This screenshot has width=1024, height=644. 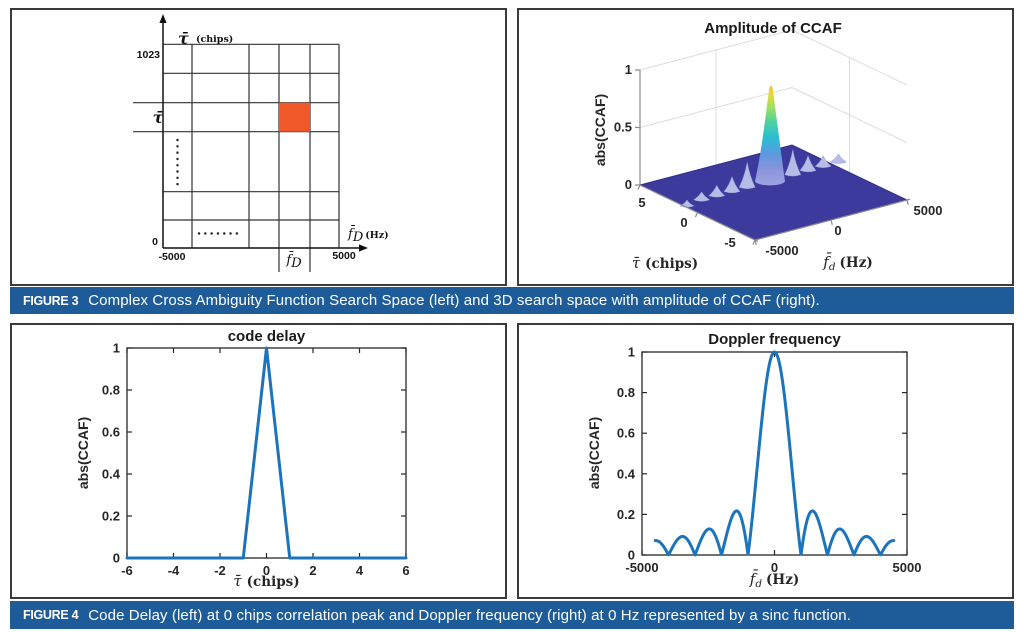 What do you see at coordinates (312, 570) in the screenshot?
I see `x-tick-label: 2` at bounding box center [312, 570].